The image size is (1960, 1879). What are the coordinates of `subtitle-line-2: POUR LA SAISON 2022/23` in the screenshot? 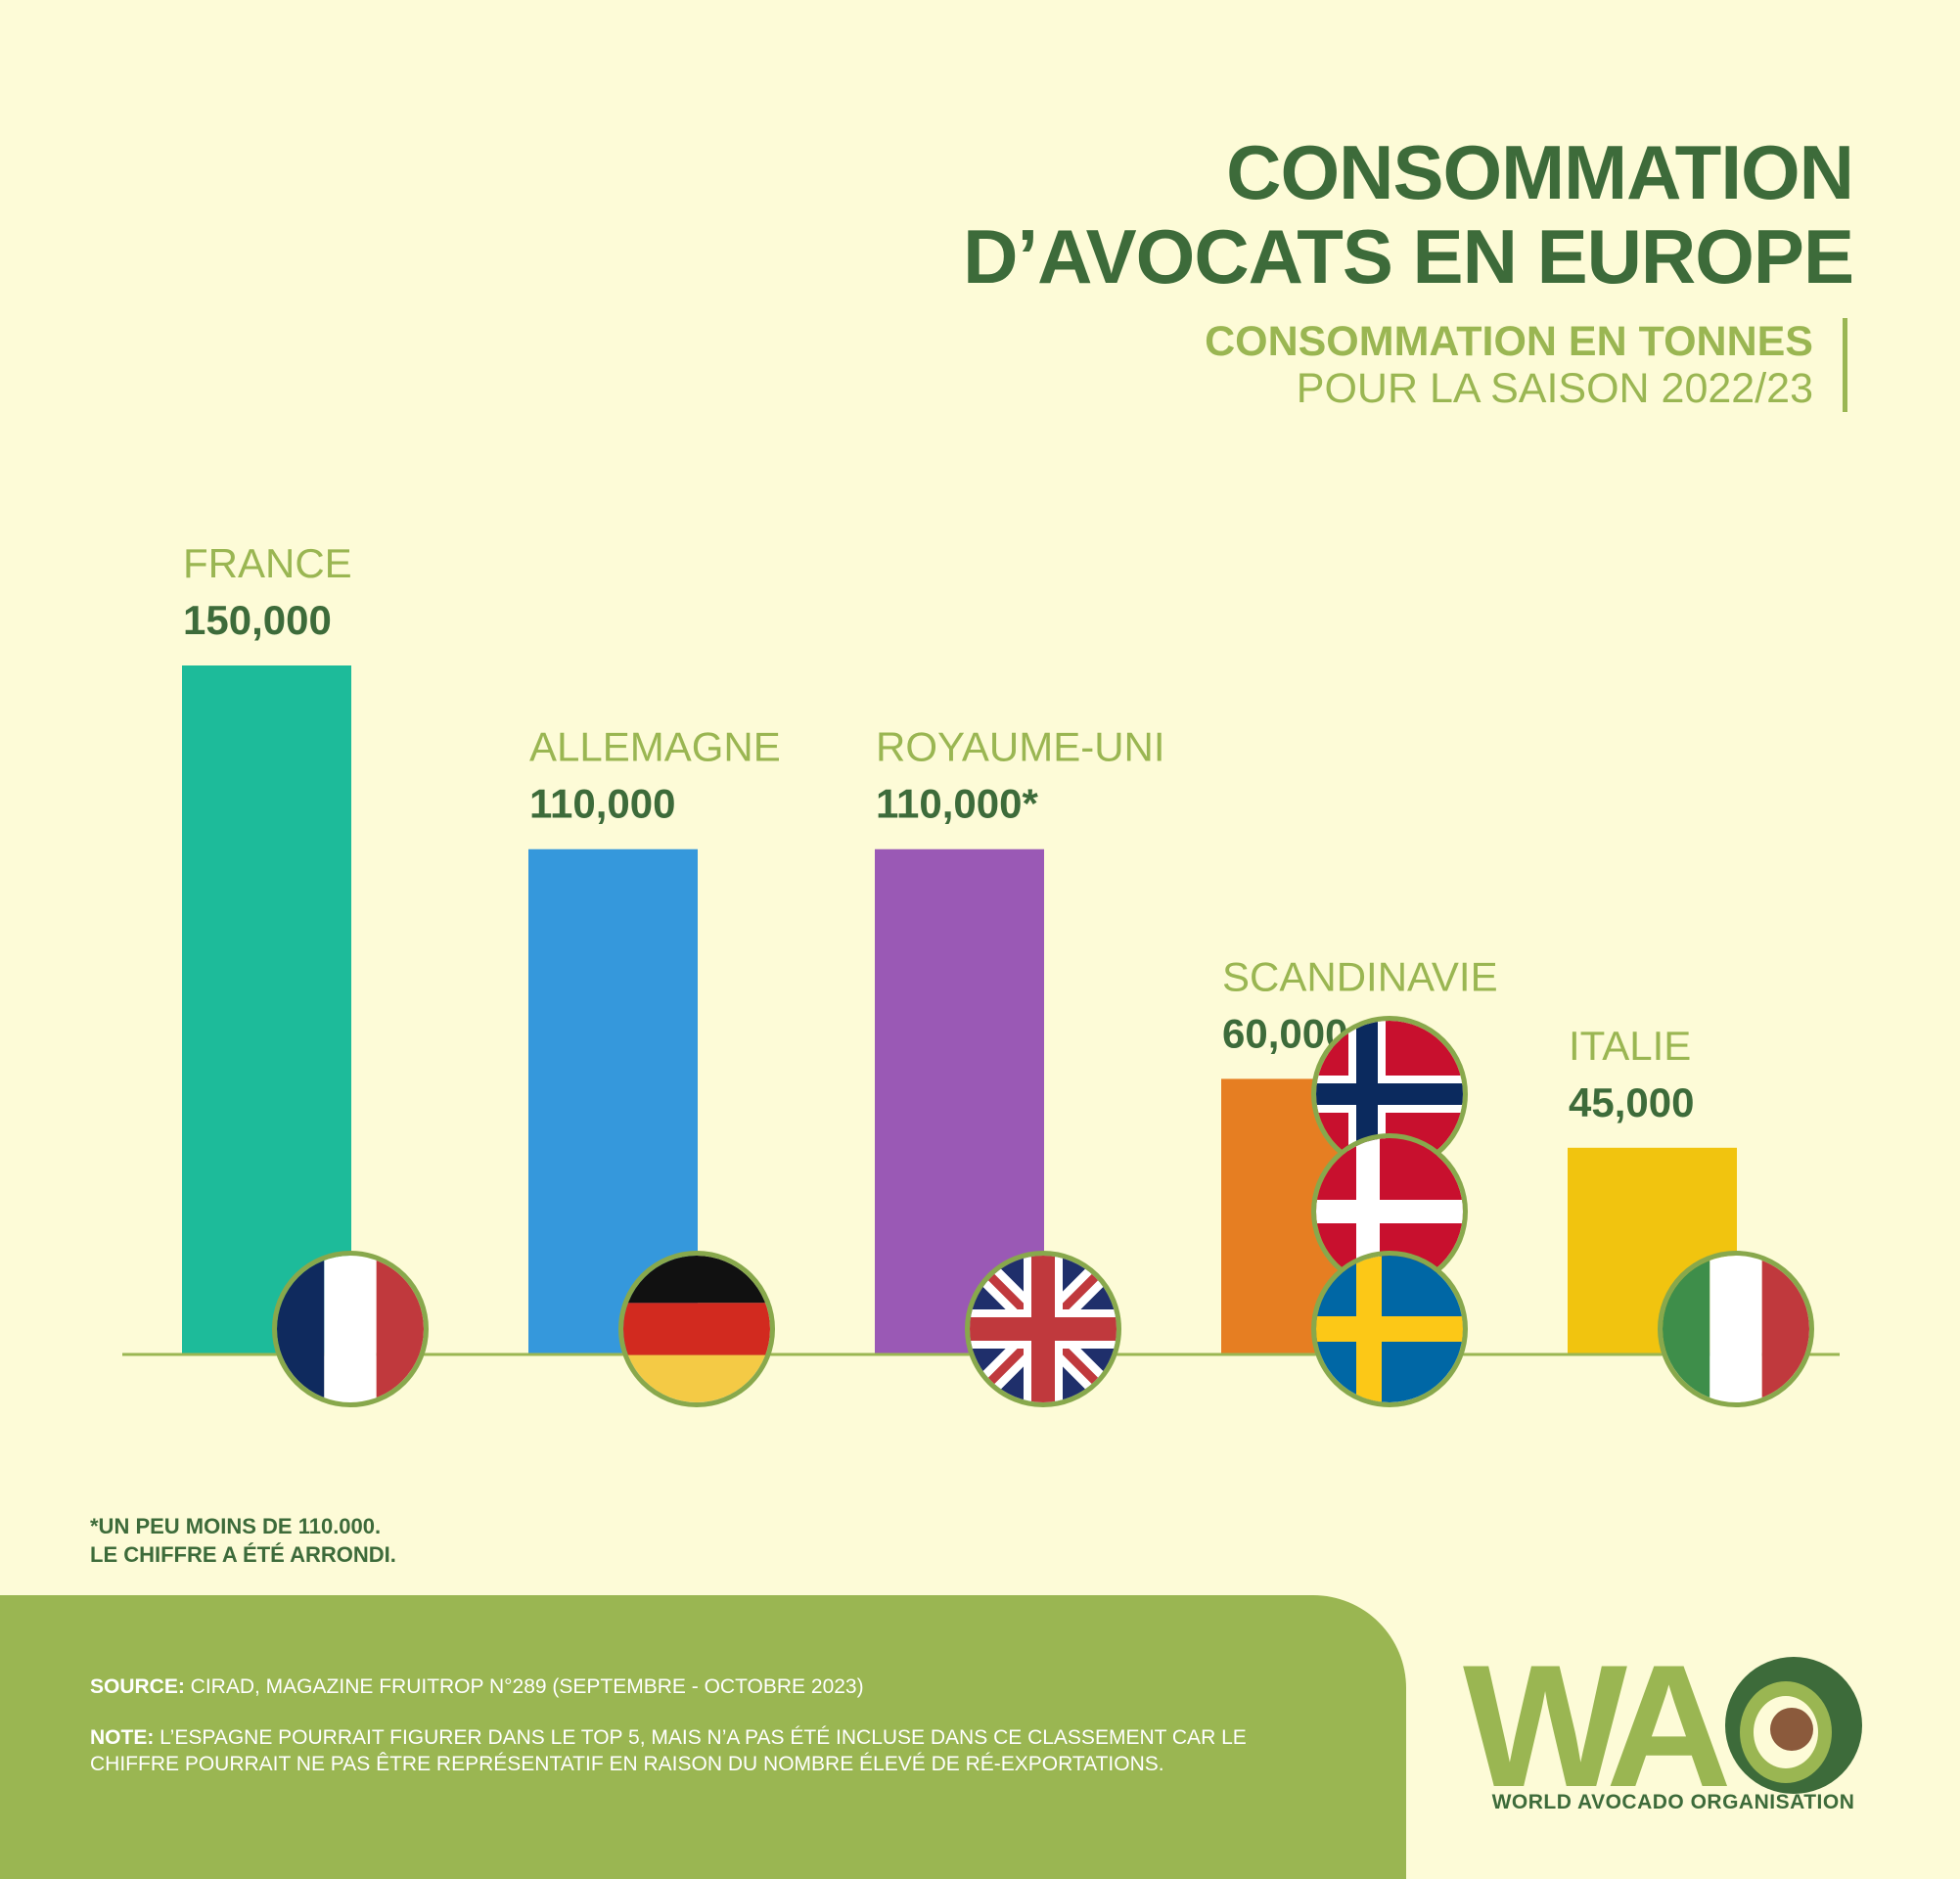 It's located at (1554, 388).